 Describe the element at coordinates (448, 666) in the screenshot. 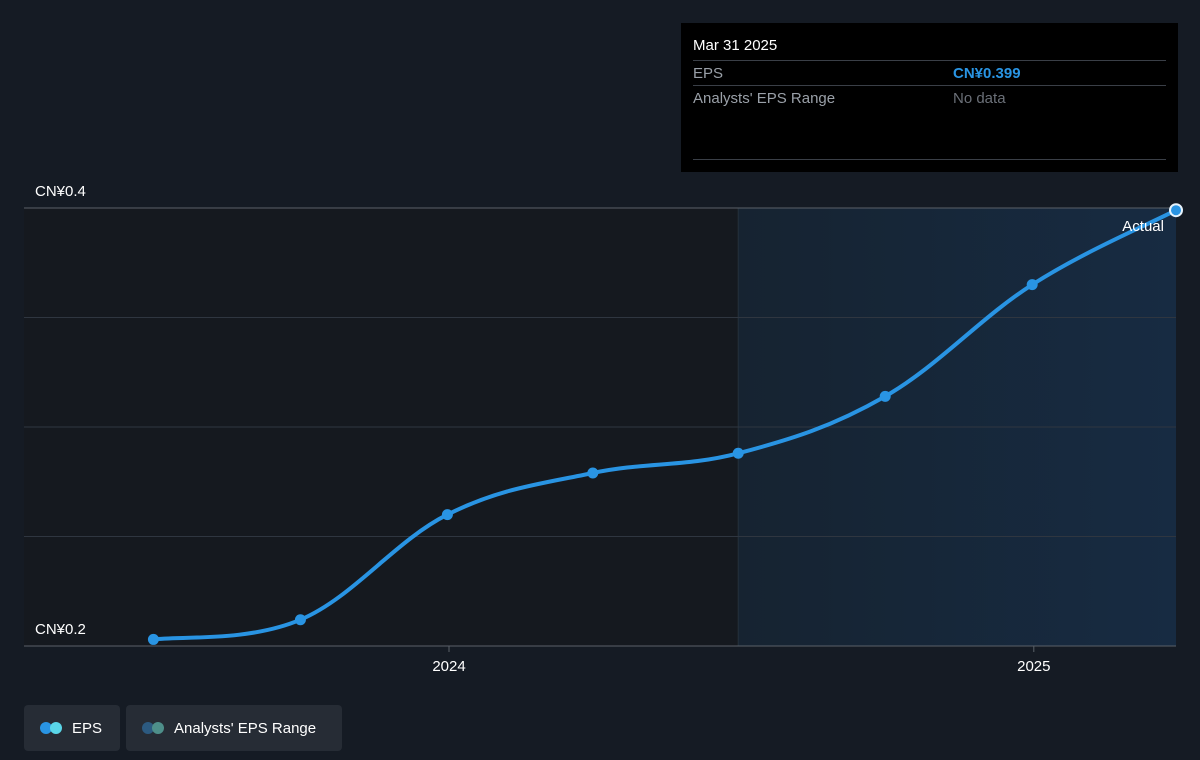

I see `x-tick-label: 2024` at that location.